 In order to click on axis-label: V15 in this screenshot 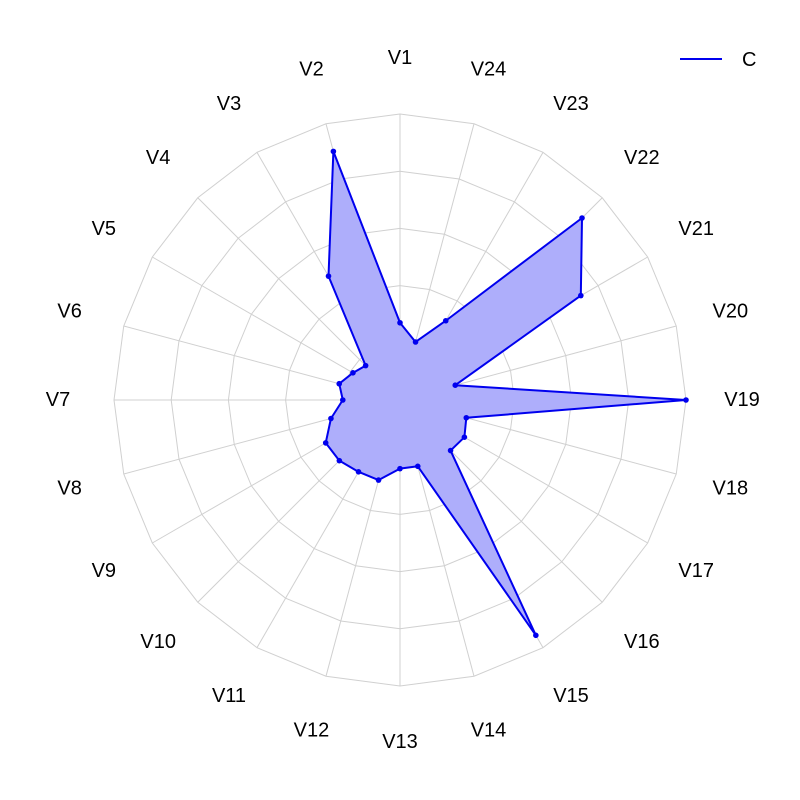, I will do `click(571, 696)`.